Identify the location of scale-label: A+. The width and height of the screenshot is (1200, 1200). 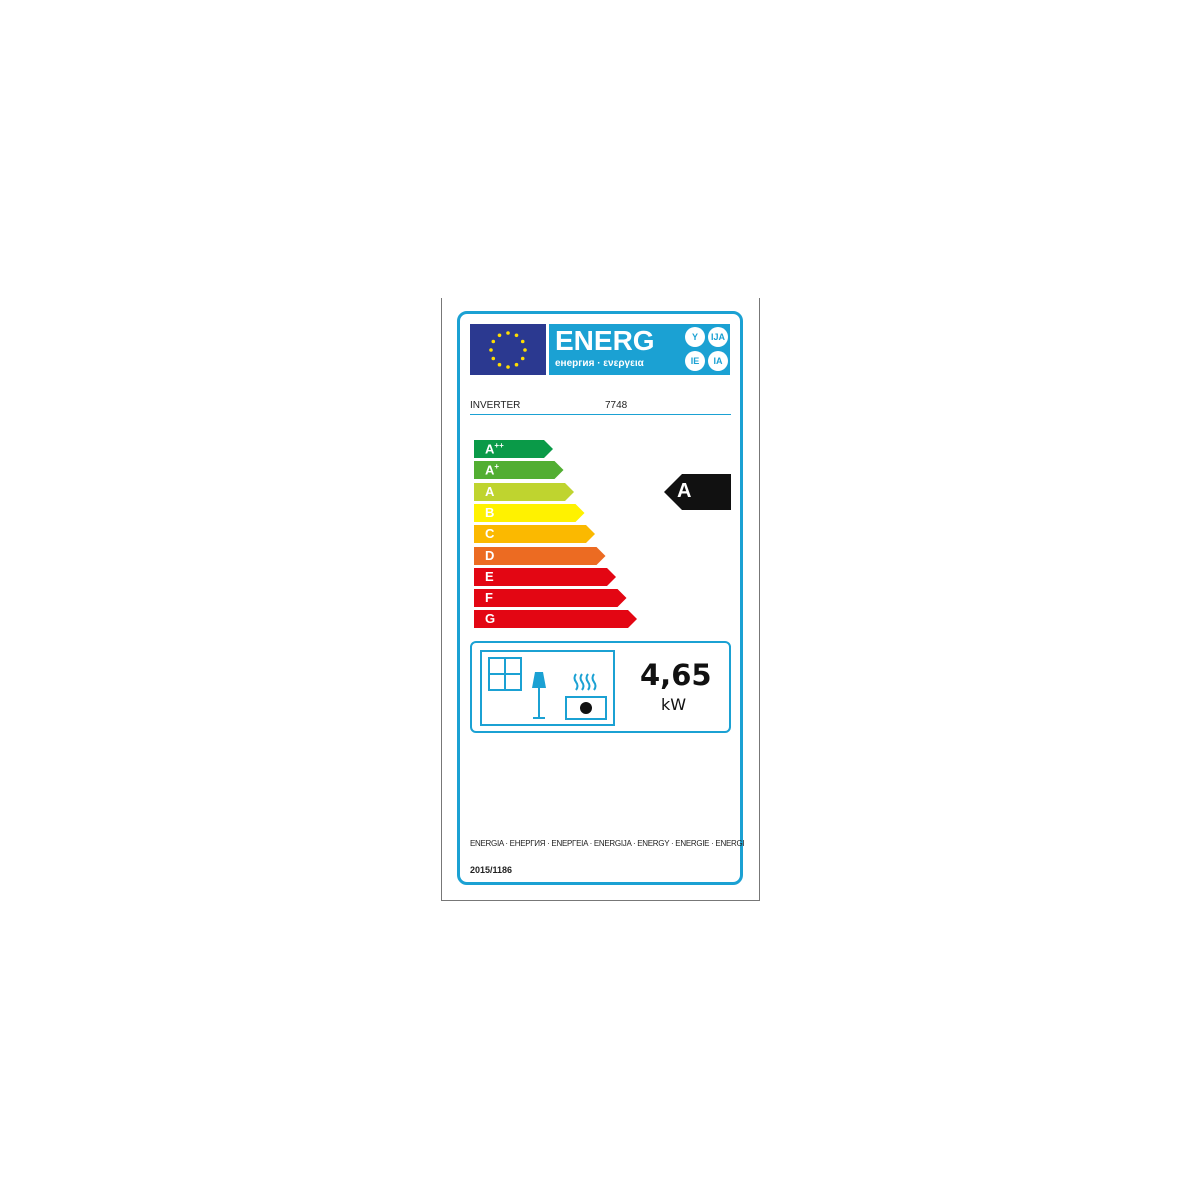
(492, 470).